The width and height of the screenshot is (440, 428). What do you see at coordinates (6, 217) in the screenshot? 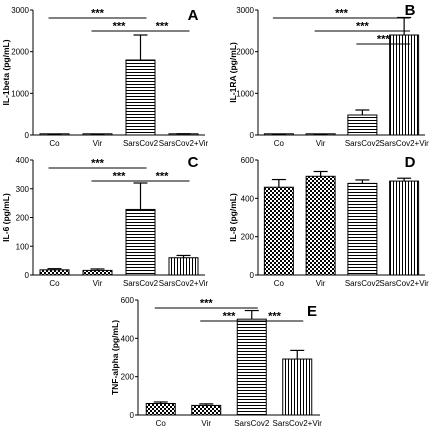
I see `y-axis-label: IL-6 (pg/mL)` at bounding box center [6, 217].